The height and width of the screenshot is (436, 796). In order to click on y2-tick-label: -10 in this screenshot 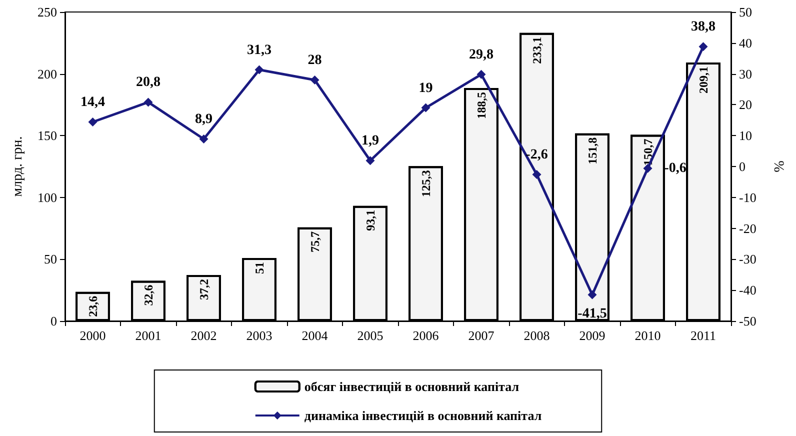, I will do `click(747, 197)`.